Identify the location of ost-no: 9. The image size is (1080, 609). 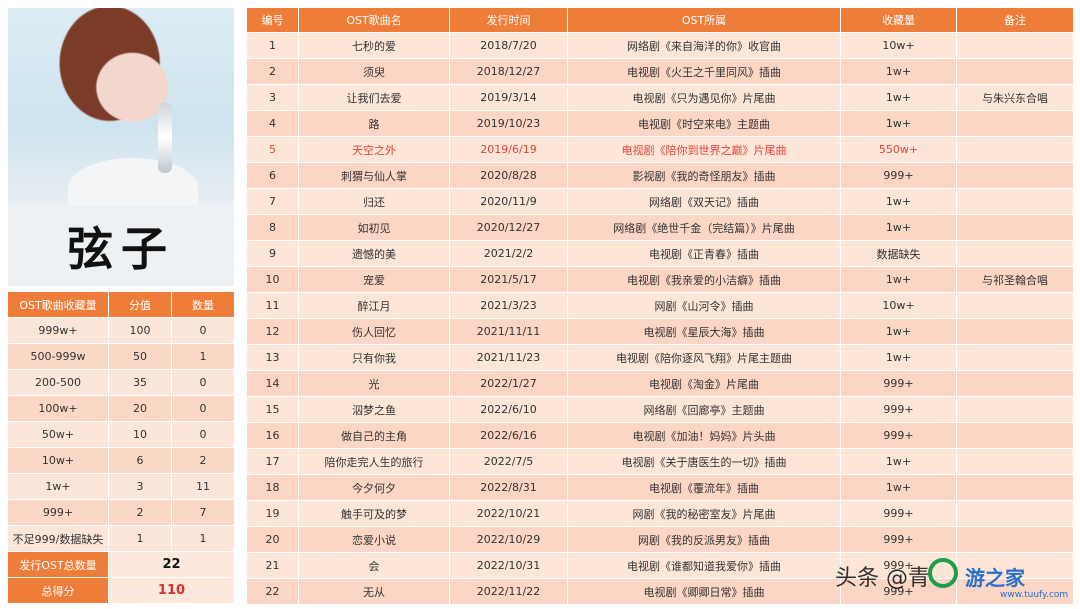
(272, 253).